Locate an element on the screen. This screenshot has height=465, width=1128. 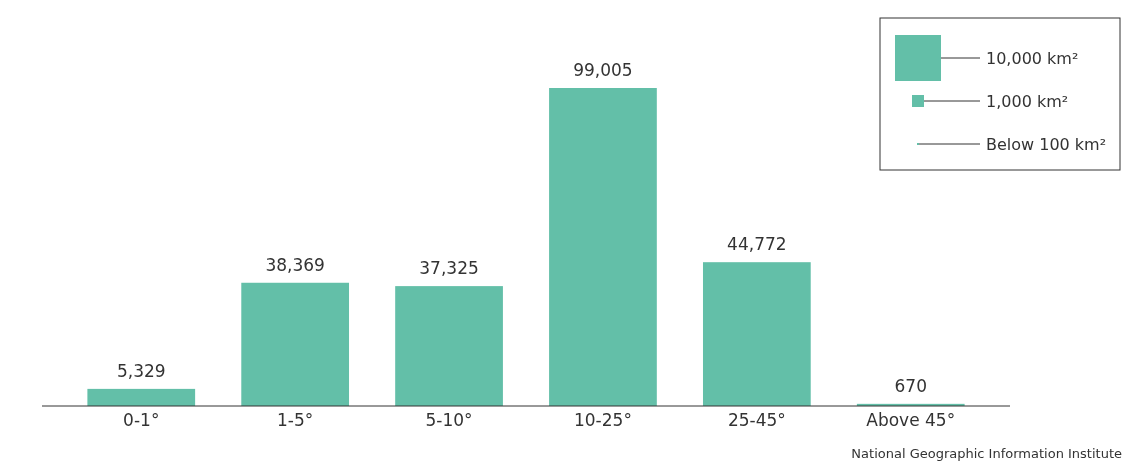
x-tick-label: 10-25° is located at coordinates (603, 420).